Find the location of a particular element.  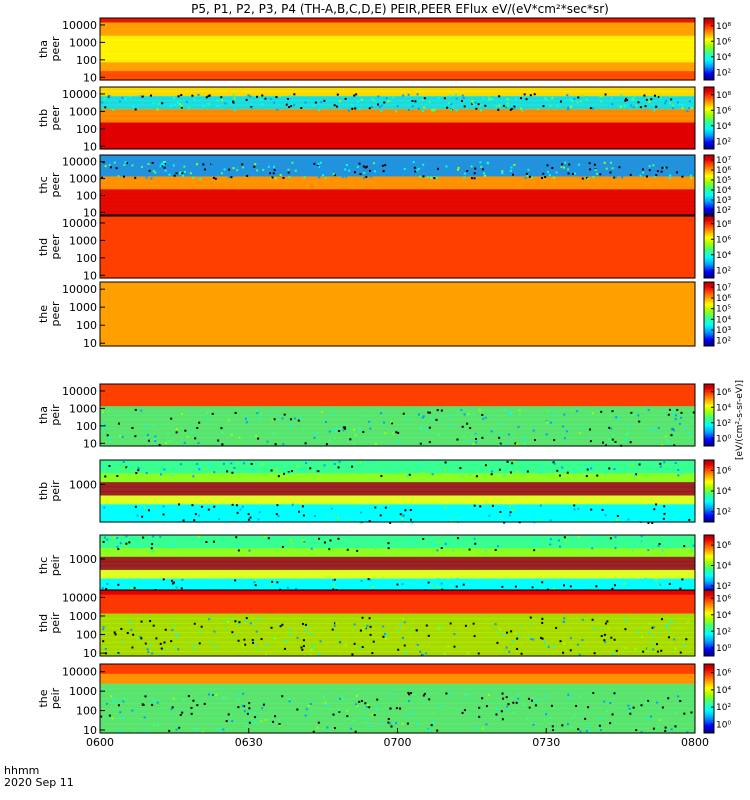

y-axis-label: thb is located at coordinates (43, 491).